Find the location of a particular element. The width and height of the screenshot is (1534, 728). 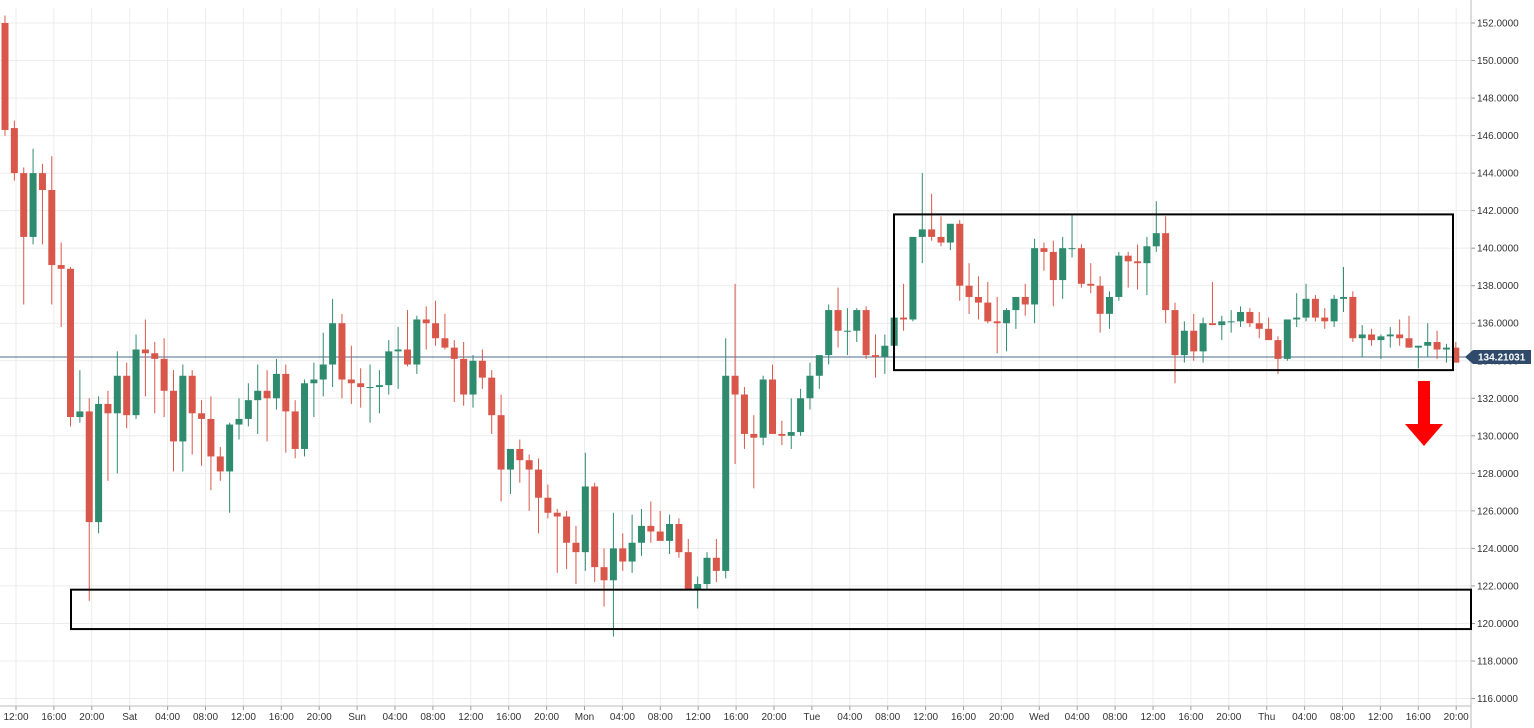

x-tick-label: 20:00 is located at coordinates (1001, 717).